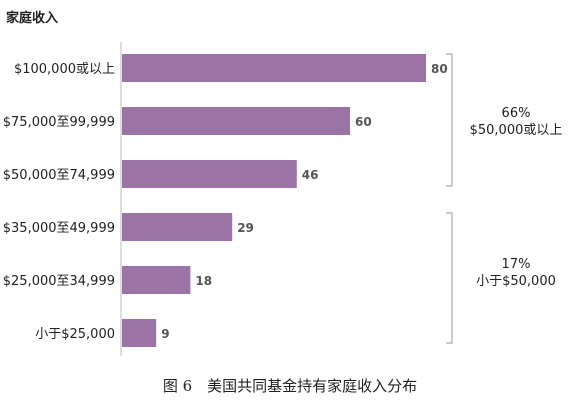  I want to click on value-label-35-000-49-999: 29, so click(245, 228).